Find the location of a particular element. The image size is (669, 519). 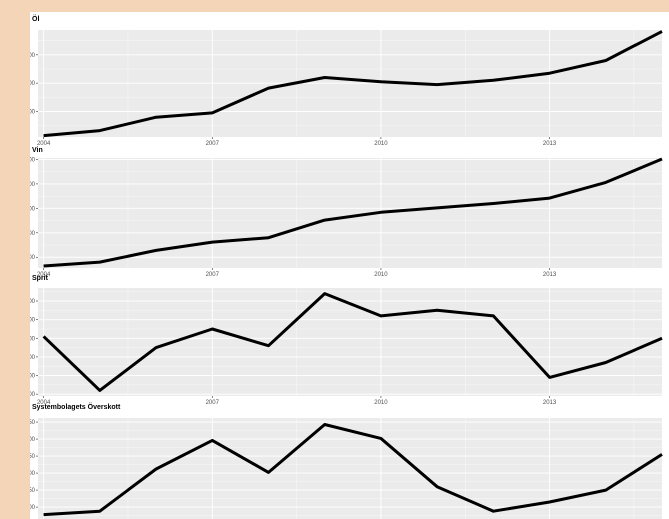

y-tick-label: 5000 is located at coordinates (33, 185).